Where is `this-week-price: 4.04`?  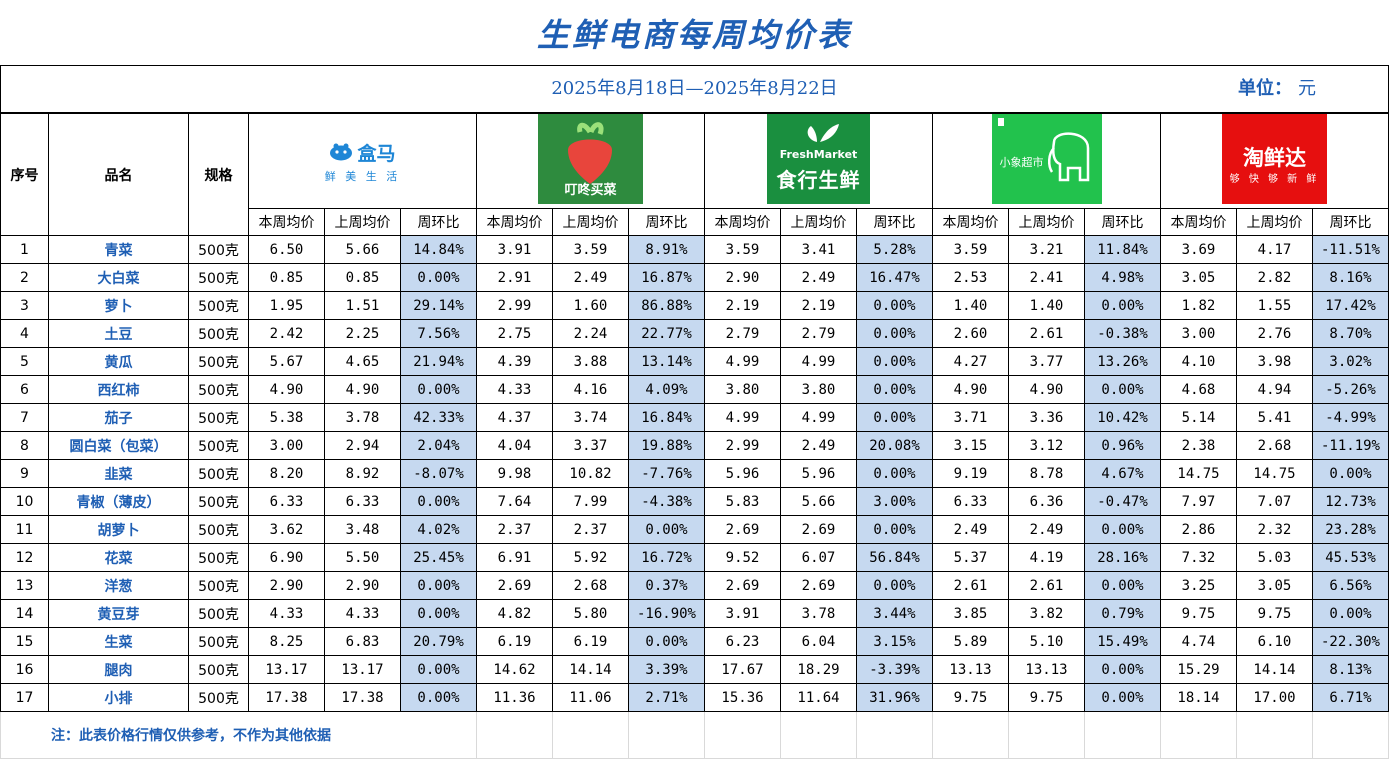
this-week-price: 4.04 is located at coordinates (514, 445).